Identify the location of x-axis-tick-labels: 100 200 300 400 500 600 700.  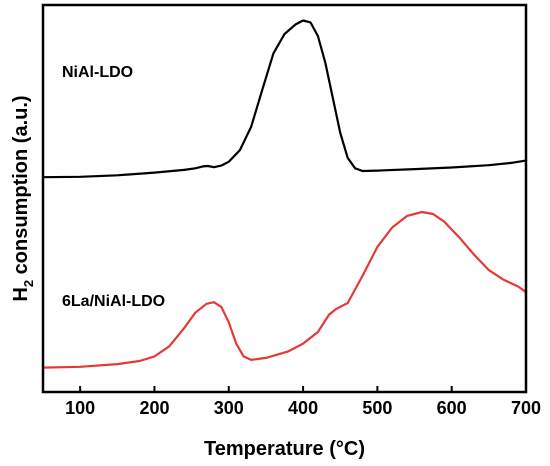
(303, 408).